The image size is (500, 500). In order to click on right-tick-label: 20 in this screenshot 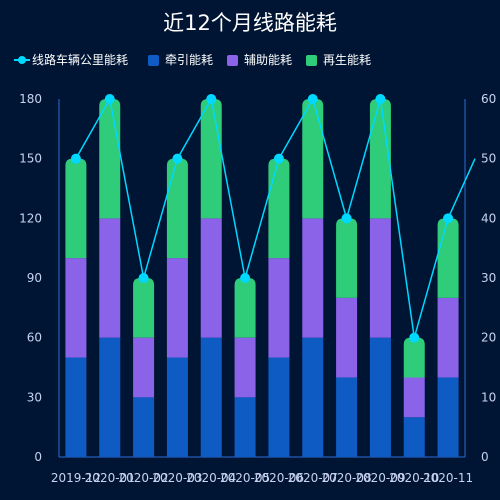, I will do `click(488, 338)`.